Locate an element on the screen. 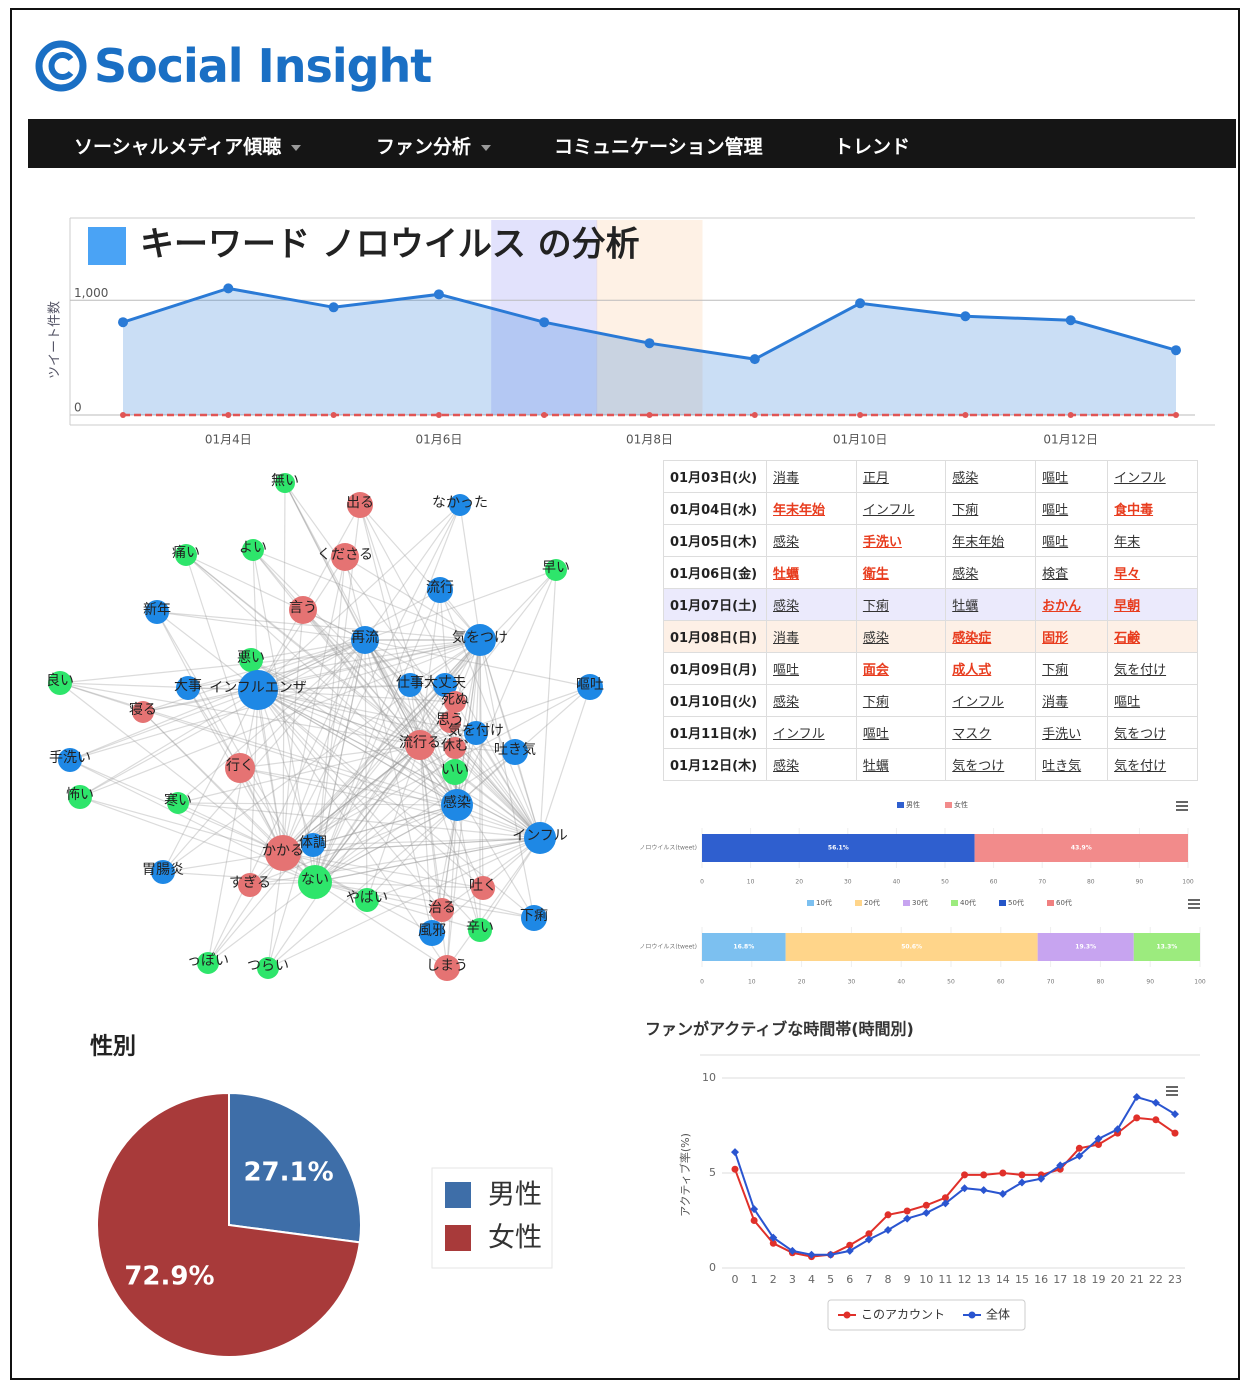 The image size is (1244, 1384). table-cell: おかん is located at coordinates (1072, 604).